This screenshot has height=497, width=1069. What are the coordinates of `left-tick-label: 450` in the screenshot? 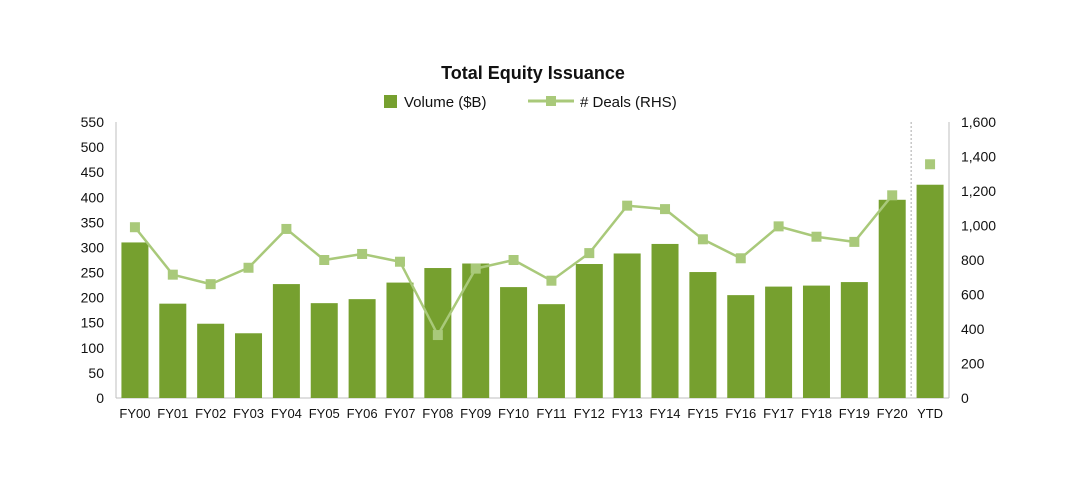 It's located at (93, 172).